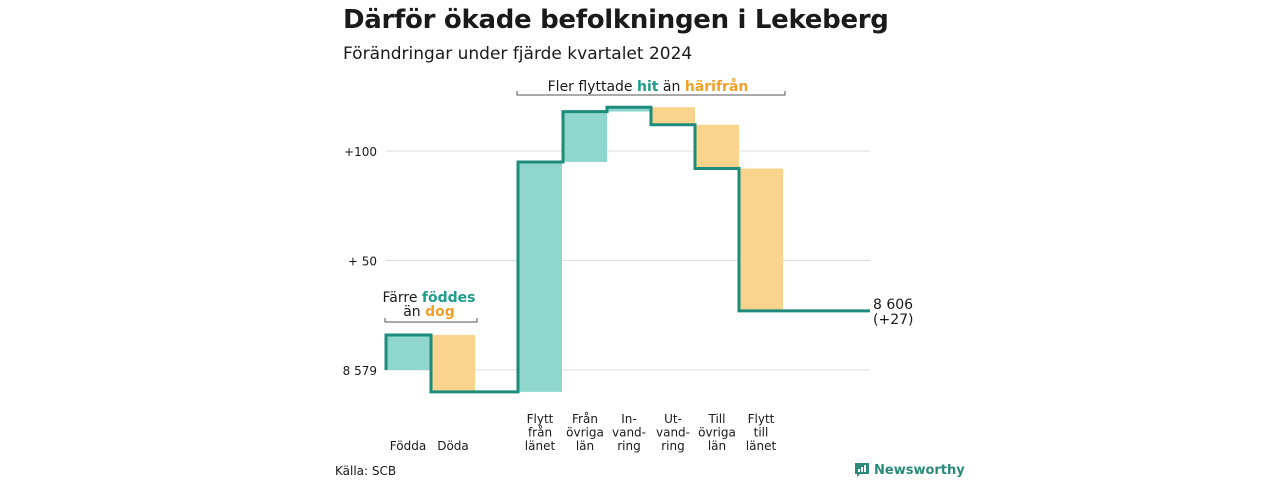 This screenshot has height=480, width=1280. Describe the element at coordinates (651, 93) in the screenshot. I see `annotation-top-bracket` at that location.